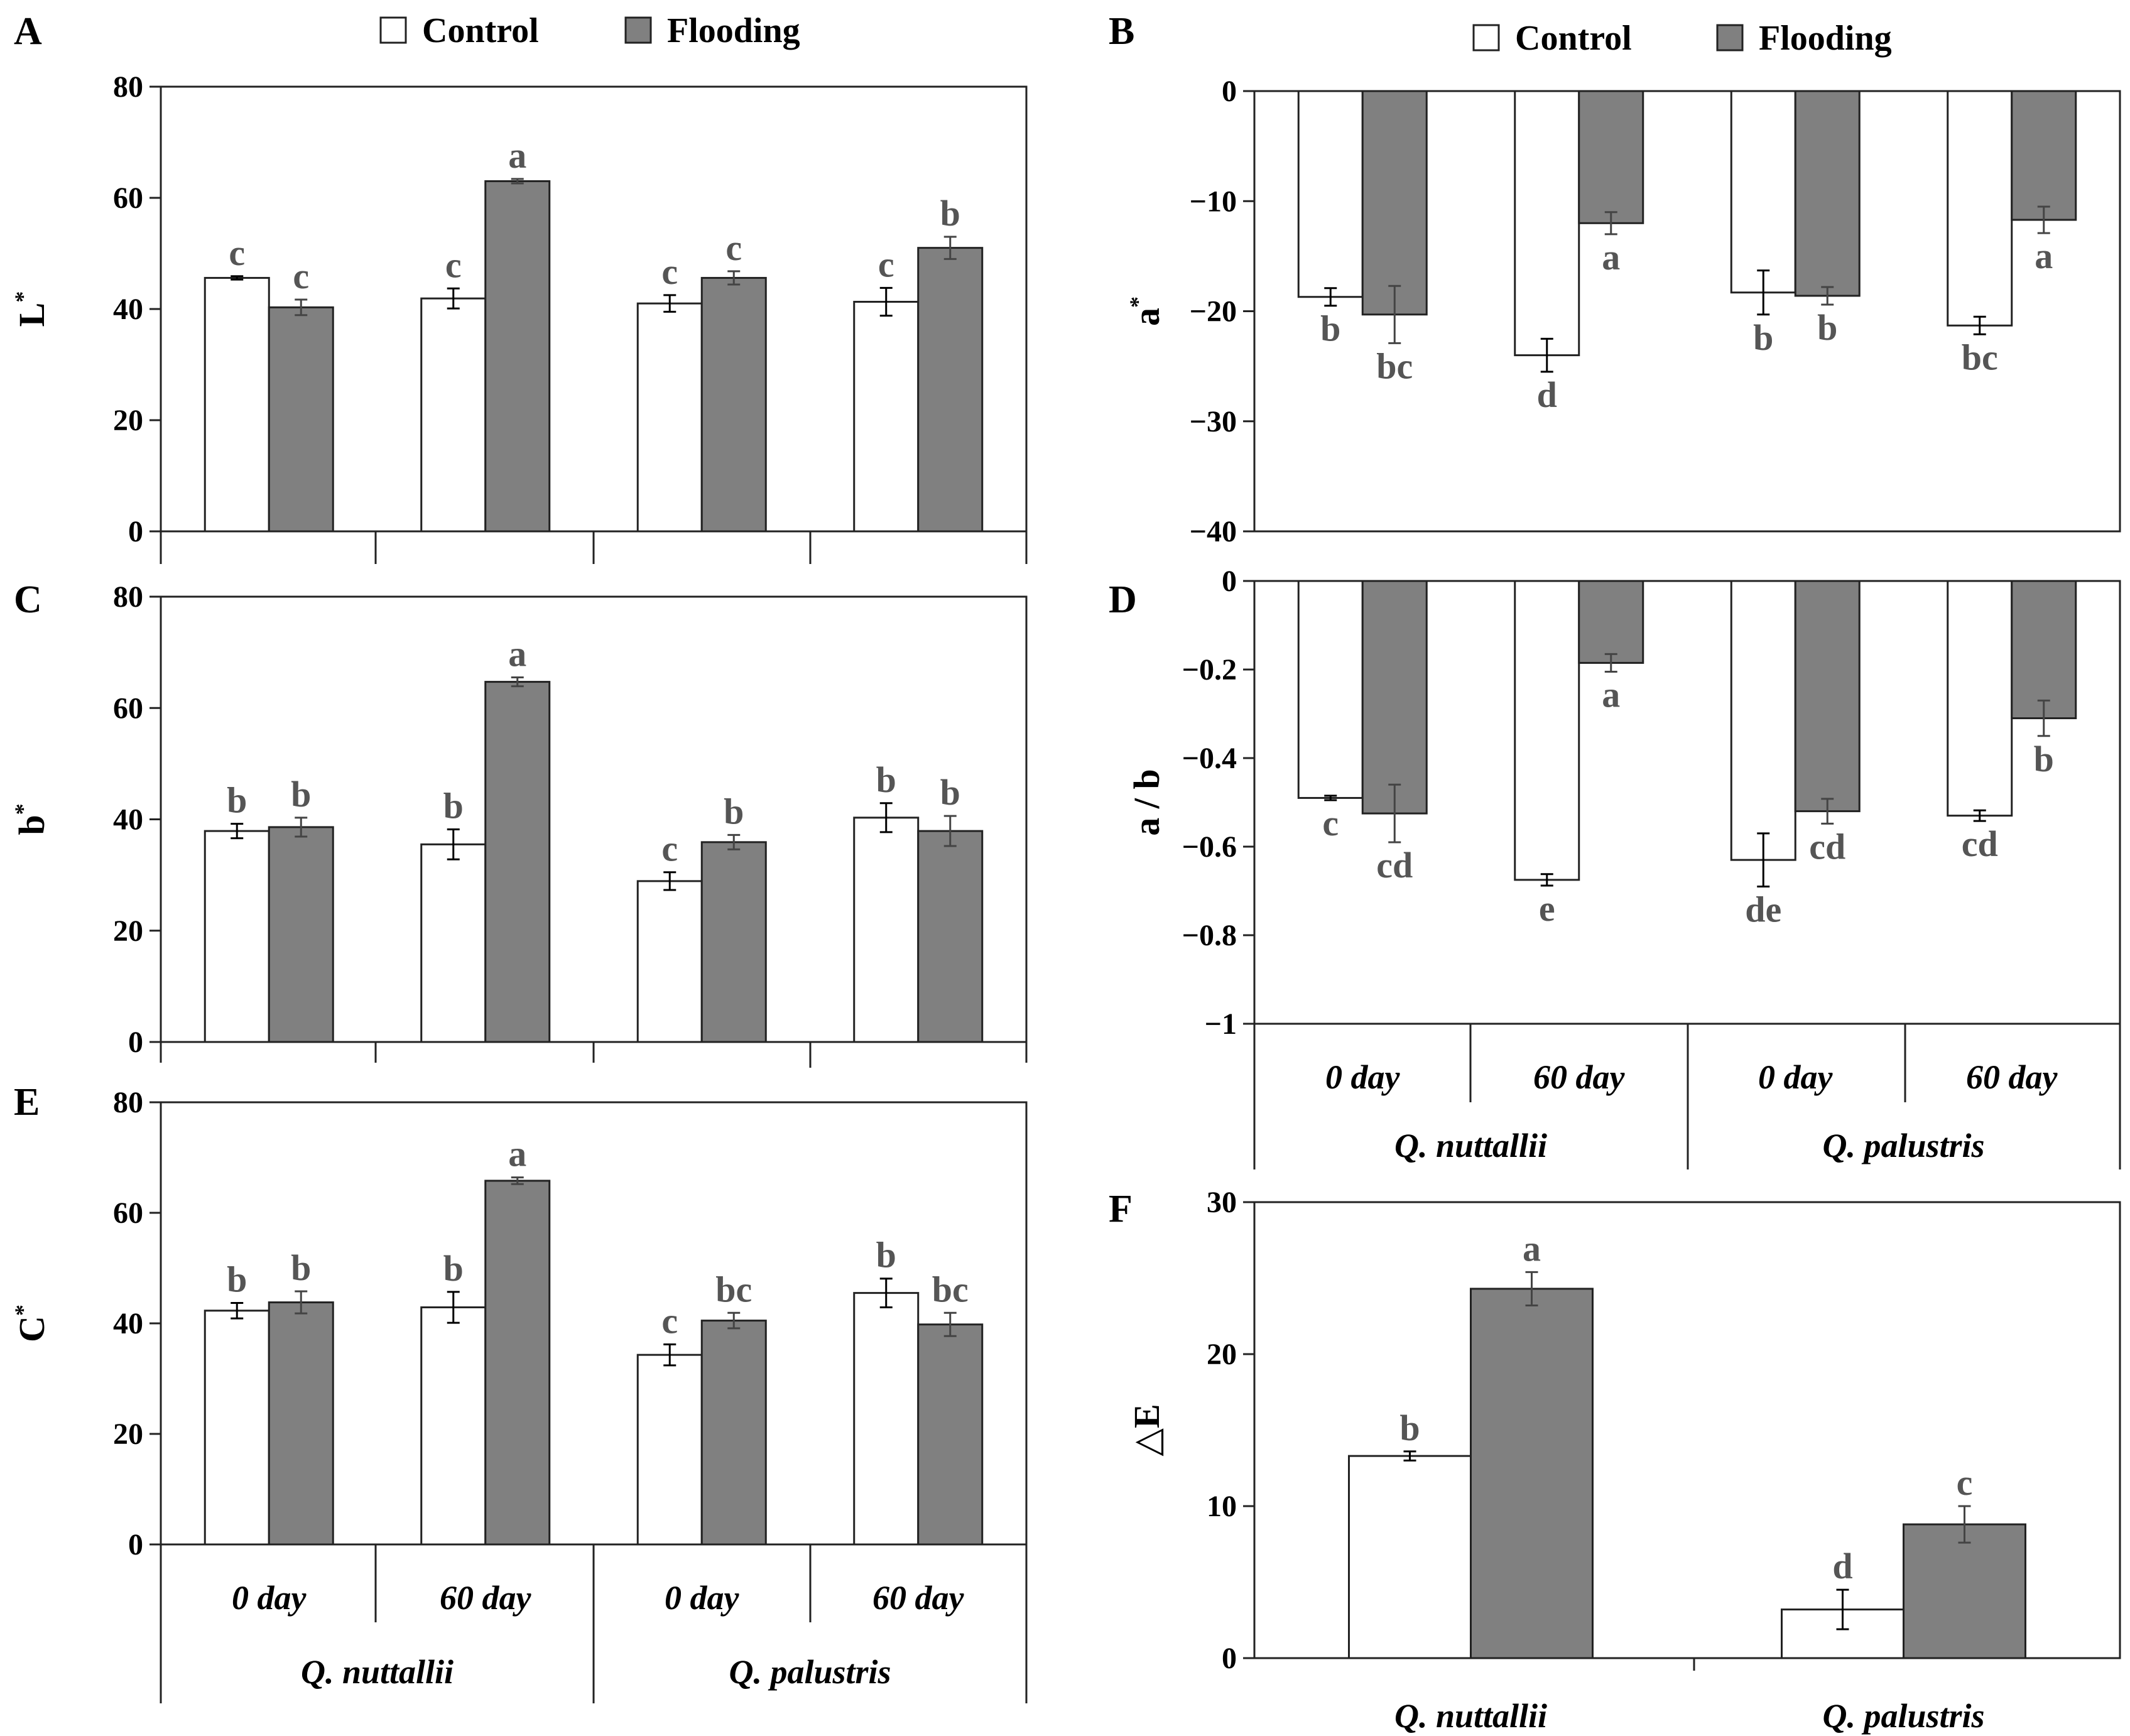 The width and height of the screenshot is (2130, 1736). I want to click on y-tick-label: −0.2, so click(1209, 669).